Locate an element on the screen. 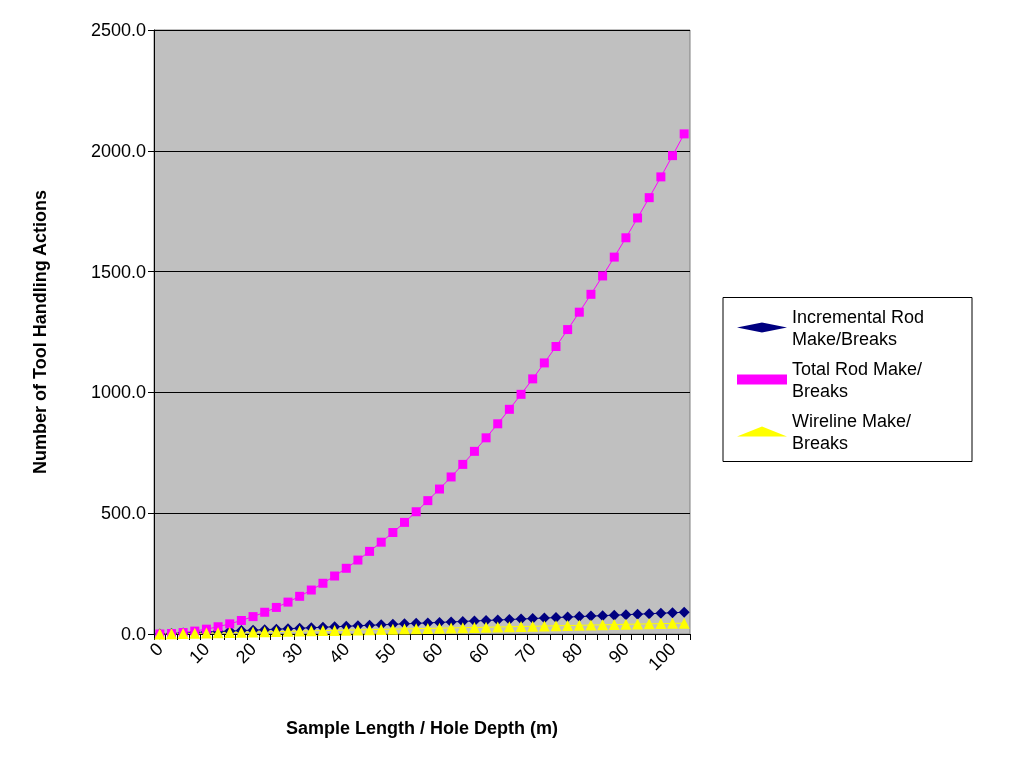 Image resolution: width=1018 pixels, height=759 pixels. x-tick-label: 60 is located at coordinates (432, 653).